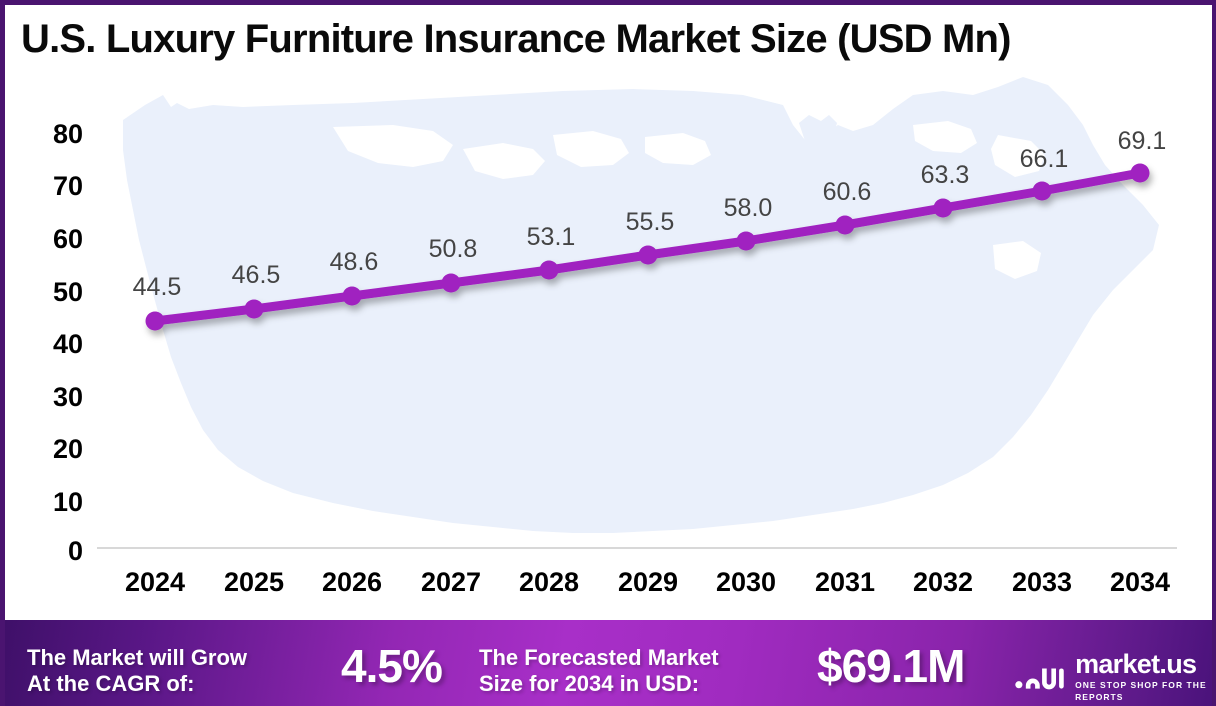 The image size is (1216, 706). What do you see at coordinates (155, 582) in the screenshot?
I see `x-axis-tick-2024: 2024` at bounding box center [155, 582].